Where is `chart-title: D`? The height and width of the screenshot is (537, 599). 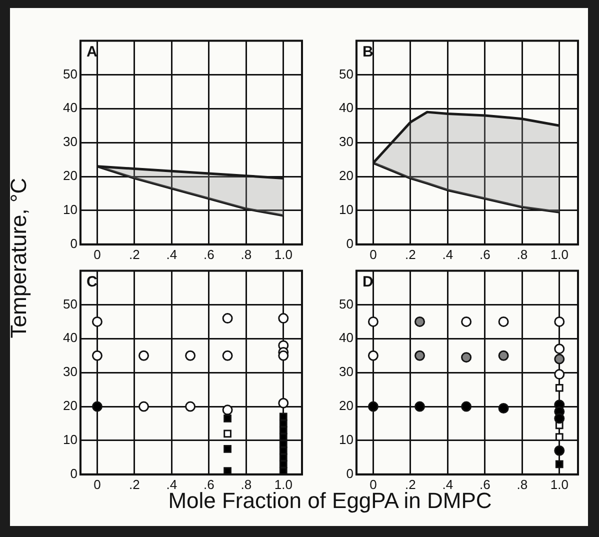
chart-title: D is located at coordinates (368, 281).